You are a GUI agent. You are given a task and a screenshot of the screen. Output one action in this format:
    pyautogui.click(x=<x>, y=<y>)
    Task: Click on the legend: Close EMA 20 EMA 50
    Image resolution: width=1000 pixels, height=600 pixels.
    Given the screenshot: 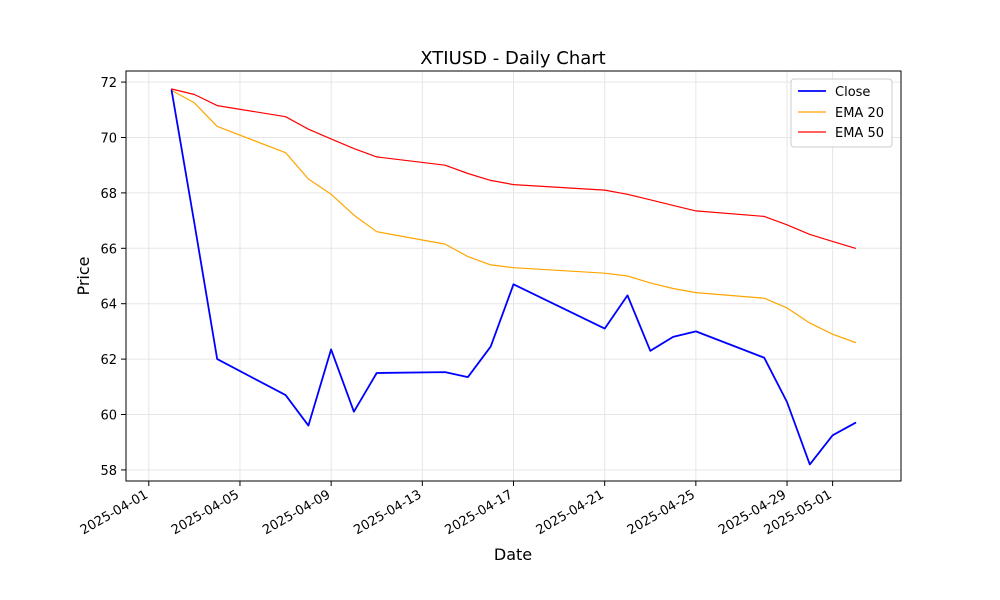 What is the action you would take?
    pyautogui.click(x=841, y=113)
    